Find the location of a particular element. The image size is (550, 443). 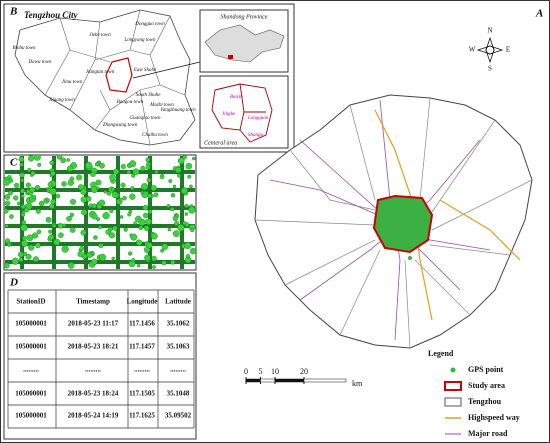

town-label: Dawu town is located at coordinates (40, 62).